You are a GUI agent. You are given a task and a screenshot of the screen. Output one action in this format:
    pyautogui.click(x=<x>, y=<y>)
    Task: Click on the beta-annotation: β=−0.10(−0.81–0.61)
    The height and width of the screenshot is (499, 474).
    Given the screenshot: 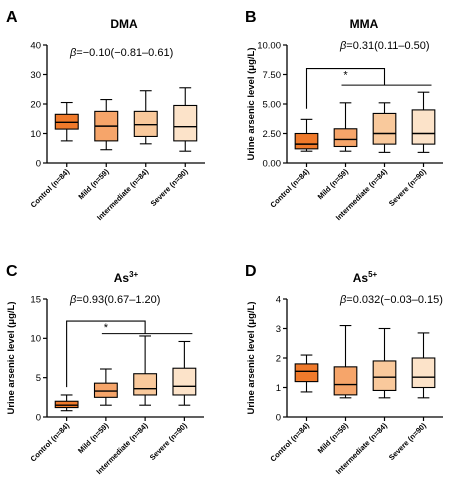 What is the action you would take?
    pyautogui.click(x=121, y=53)
    